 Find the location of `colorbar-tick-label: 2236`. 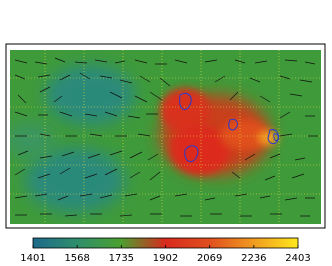

colorbar-tick-label: 2236 is located at coordinates (253, 258).